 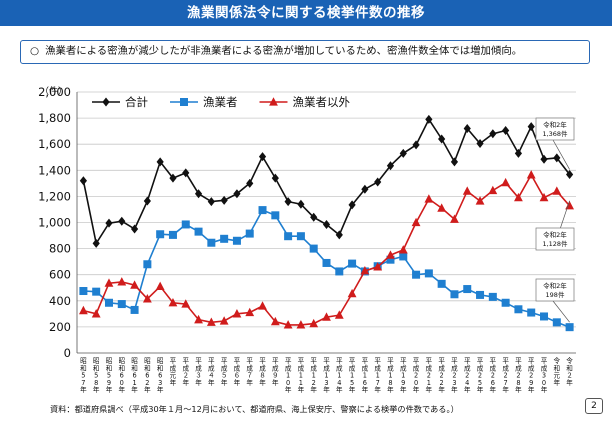 I want to click on x-tick-label: 平成７年, so click(x=249, y=372).